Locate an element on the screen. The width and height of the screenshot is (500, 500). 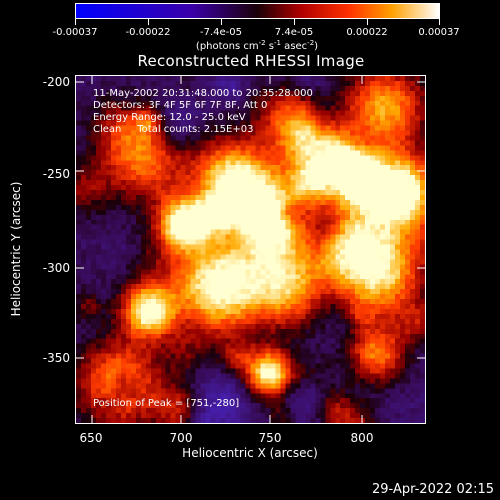
timestamp: 29-Apr-2022 02:15 is located at coordinates (433, 489).